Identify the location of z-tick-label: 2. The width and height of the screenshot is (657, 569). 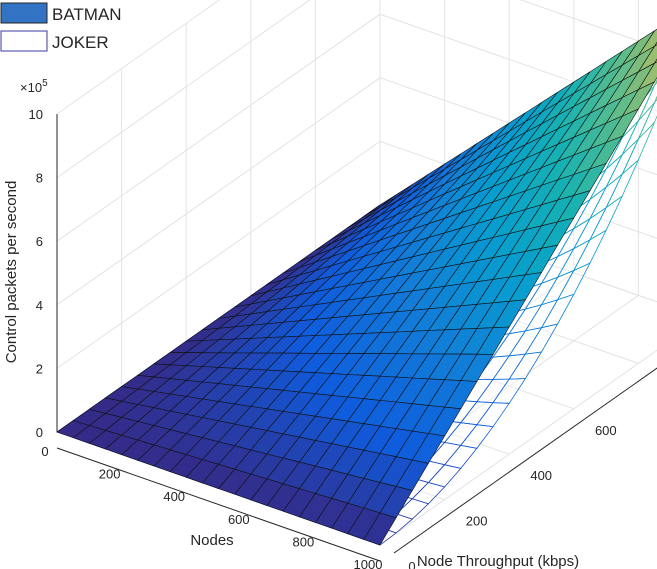
(39, 368).